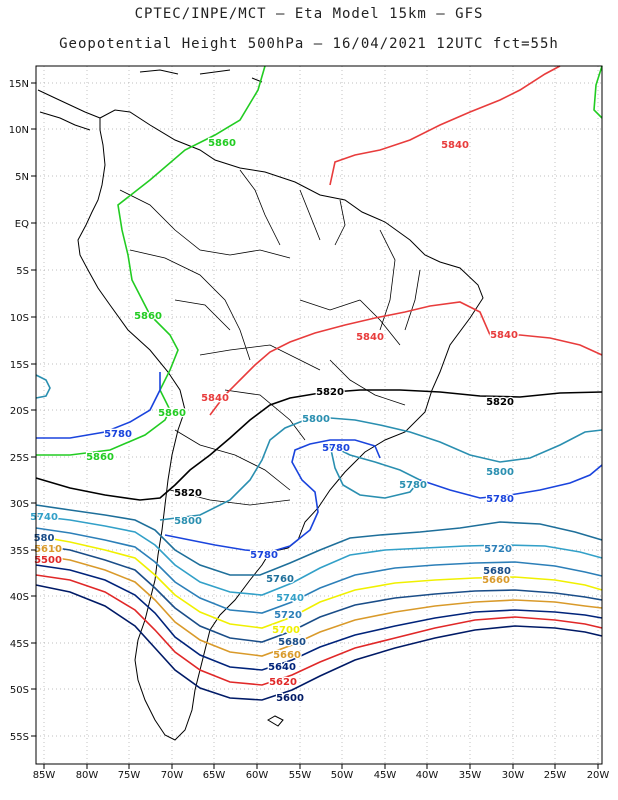 The width and height of the screenshot is (618, 800). What do you see at coordinates (129, 775) in the screenshot?
I see `lon-tick-label: 75W` at bounding box center [129, 775].